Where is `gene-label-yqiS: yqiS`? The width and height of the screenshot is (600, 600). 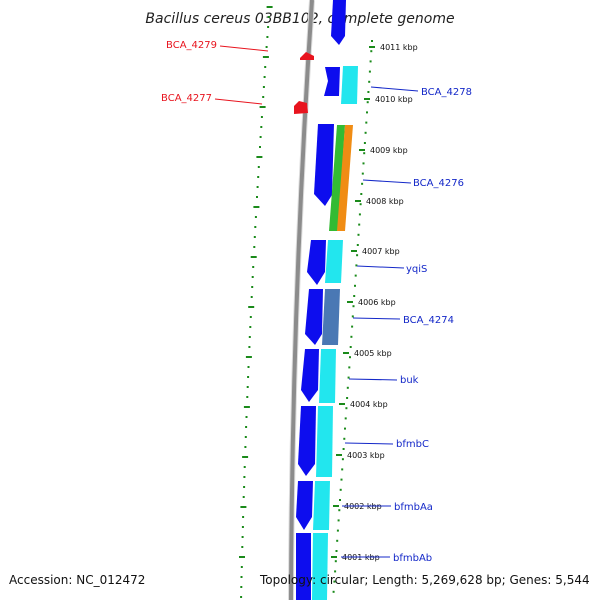 gene-label-yqiS: yqiS is located at coordinates (416, 269).